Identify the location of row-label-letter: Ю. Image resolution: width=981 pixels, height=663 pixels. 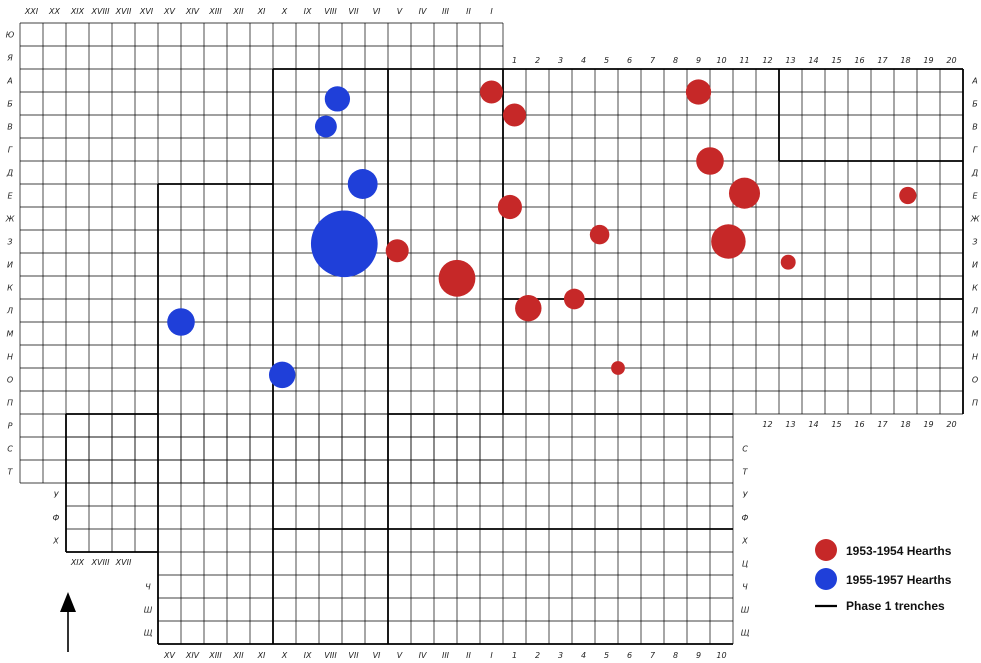
(10, 35).